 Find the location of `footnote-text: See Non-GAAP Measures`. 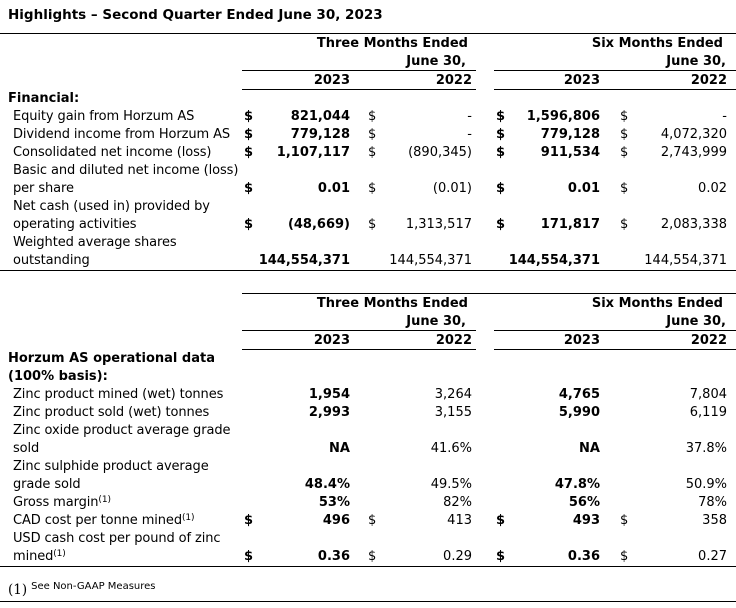

footnote-text: See Non-GAAP Measures is located at coordinates (93, 586).